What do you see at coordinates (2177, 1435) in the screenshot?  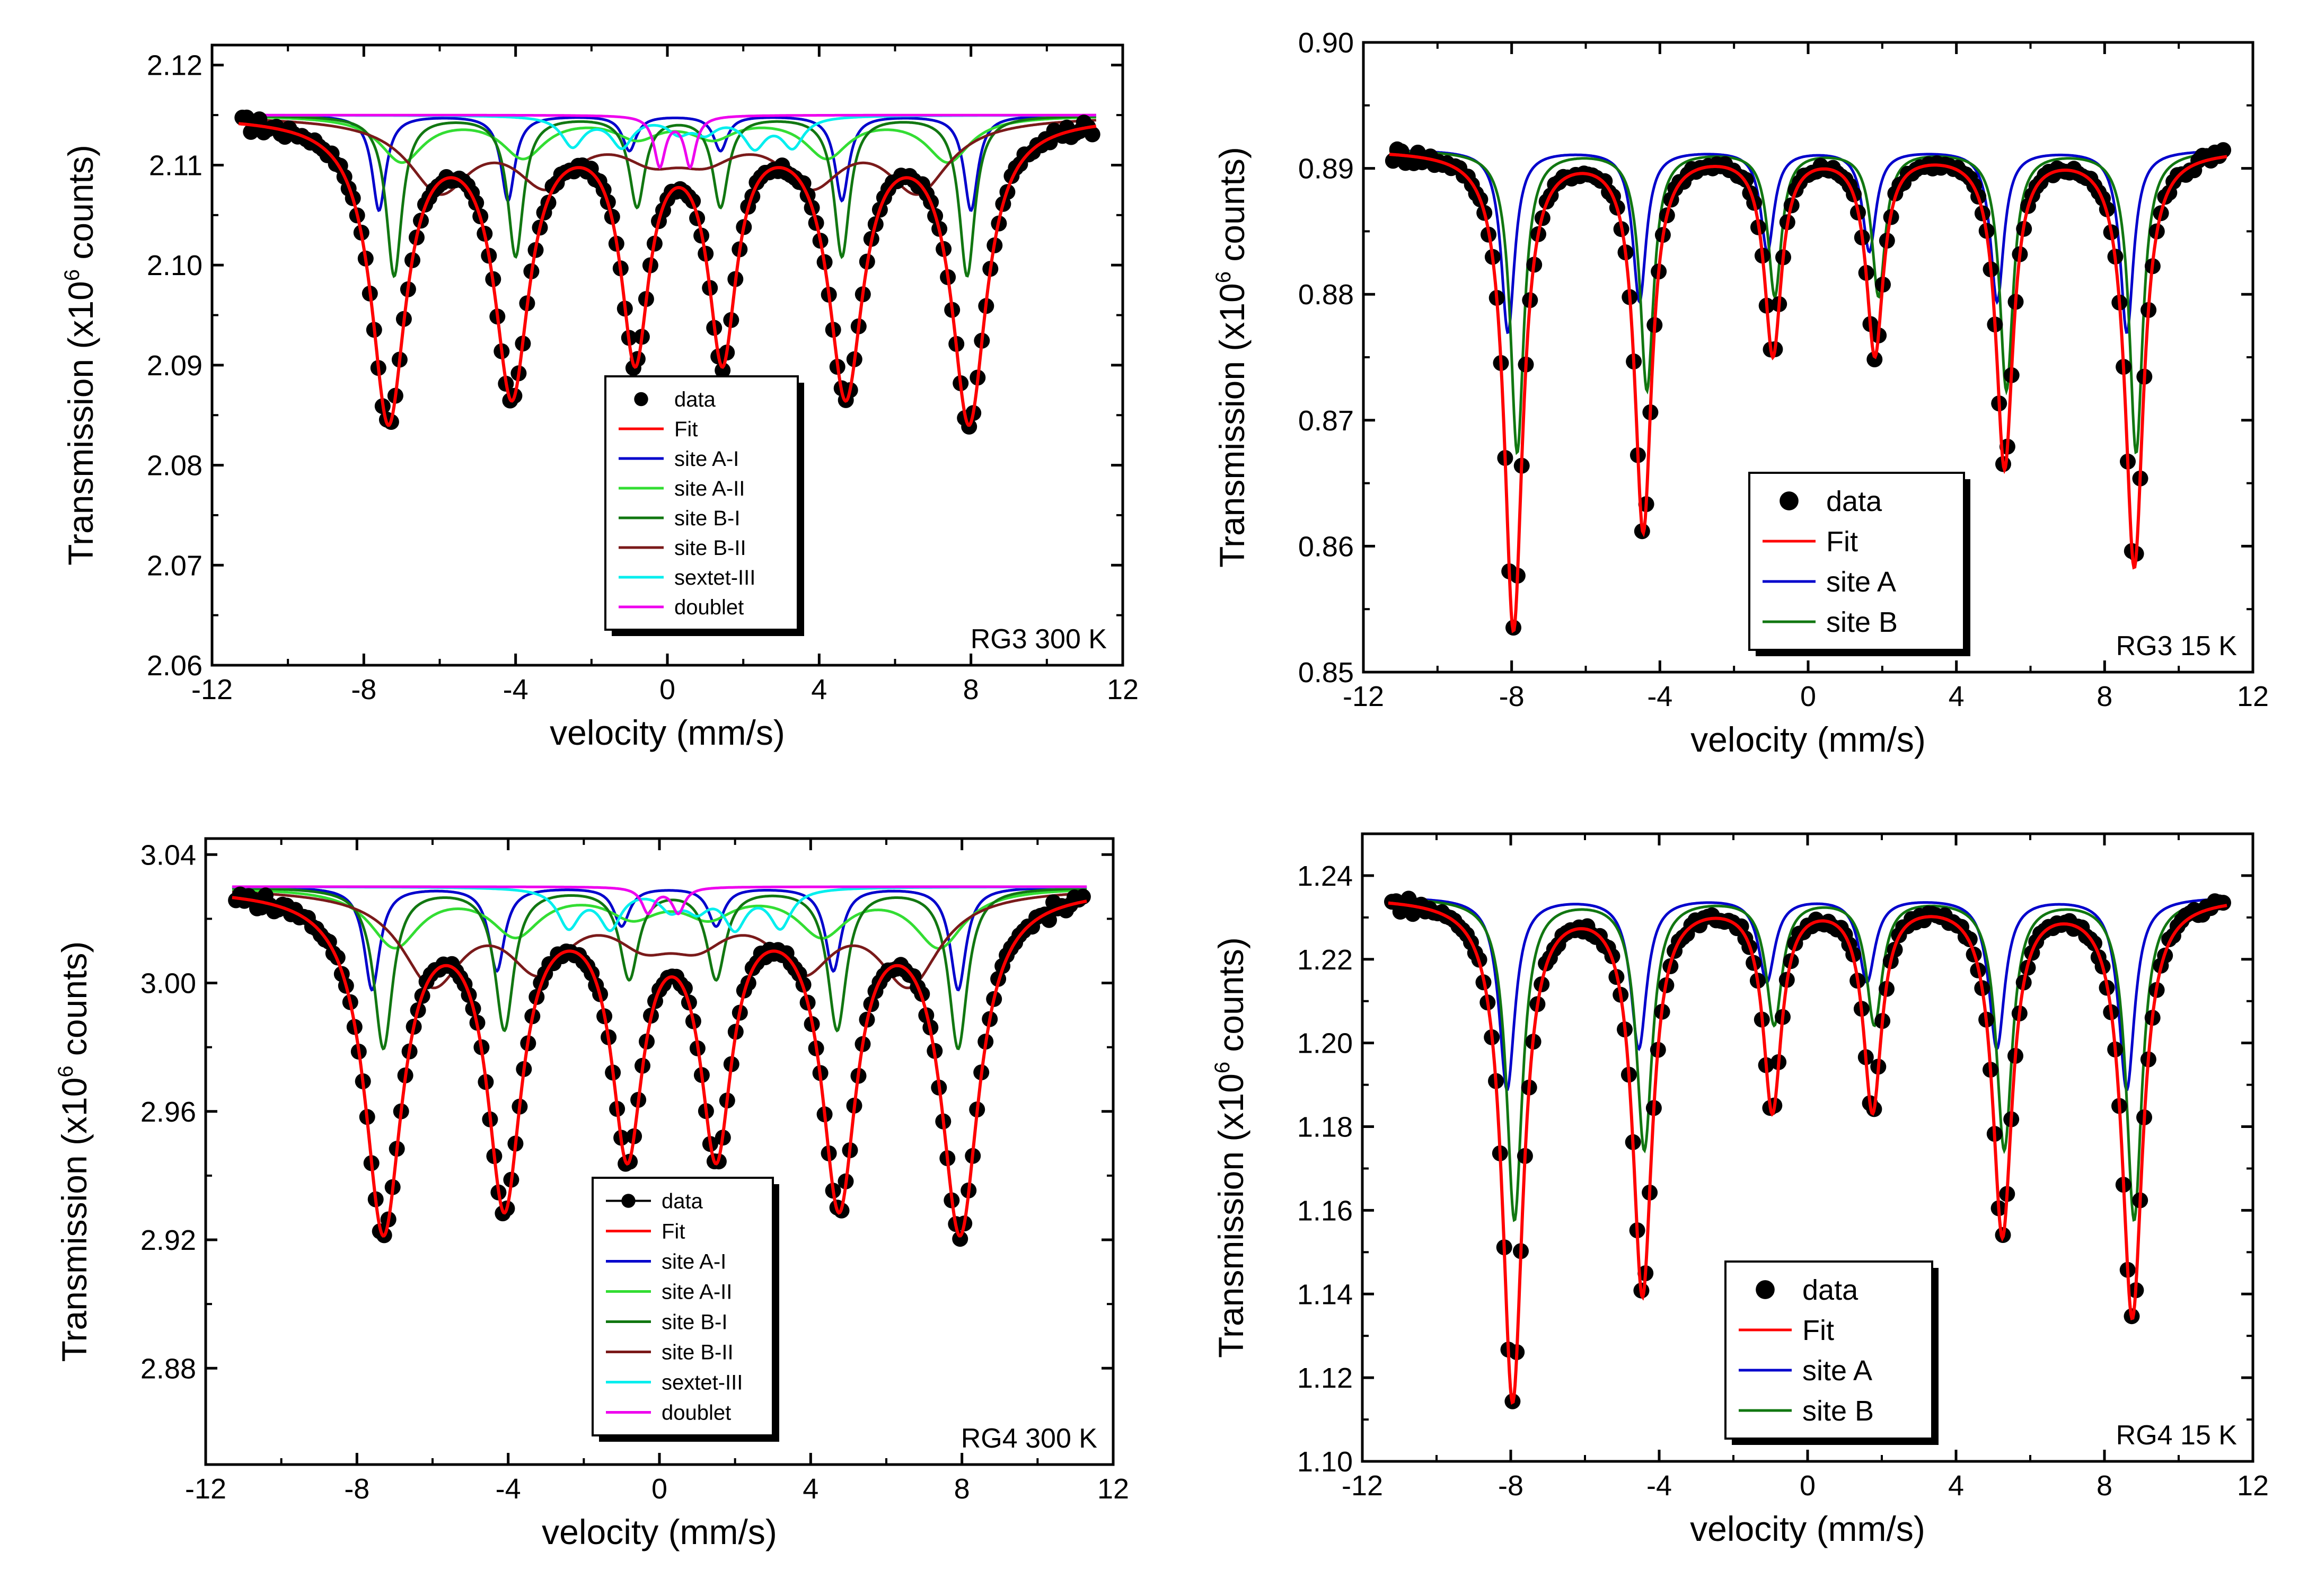 I see `panel-label: RG4 15 K` at bounding box center [2177, 1435].